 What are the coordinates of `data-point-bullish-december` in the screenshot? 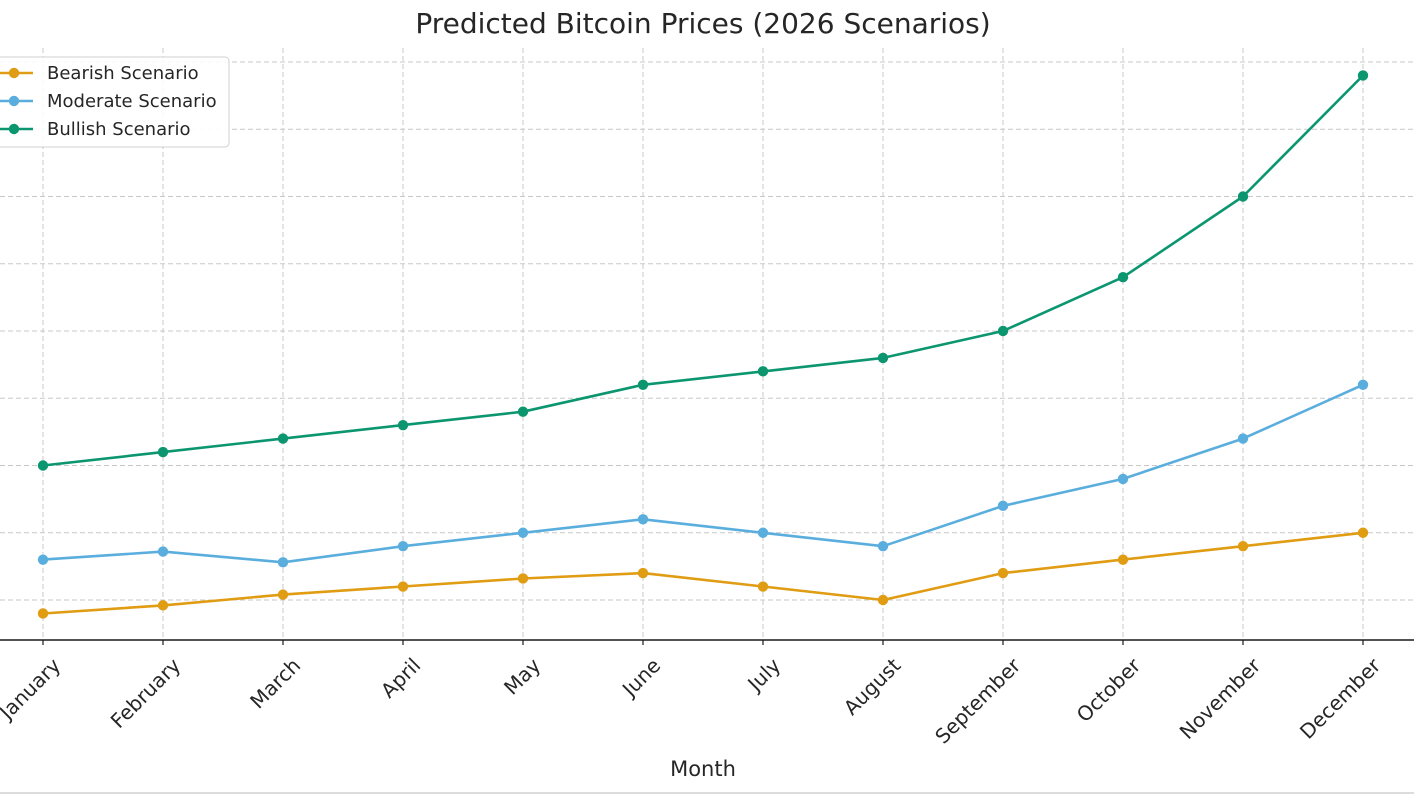 It's located at (1363, 75).